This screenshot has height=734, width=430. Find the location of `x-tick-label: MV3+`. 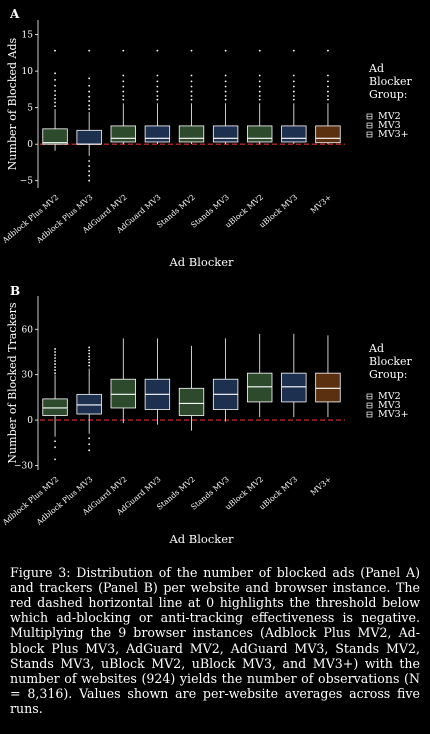

x-tick-label: MV3+ is located at coordinates (321, 486).